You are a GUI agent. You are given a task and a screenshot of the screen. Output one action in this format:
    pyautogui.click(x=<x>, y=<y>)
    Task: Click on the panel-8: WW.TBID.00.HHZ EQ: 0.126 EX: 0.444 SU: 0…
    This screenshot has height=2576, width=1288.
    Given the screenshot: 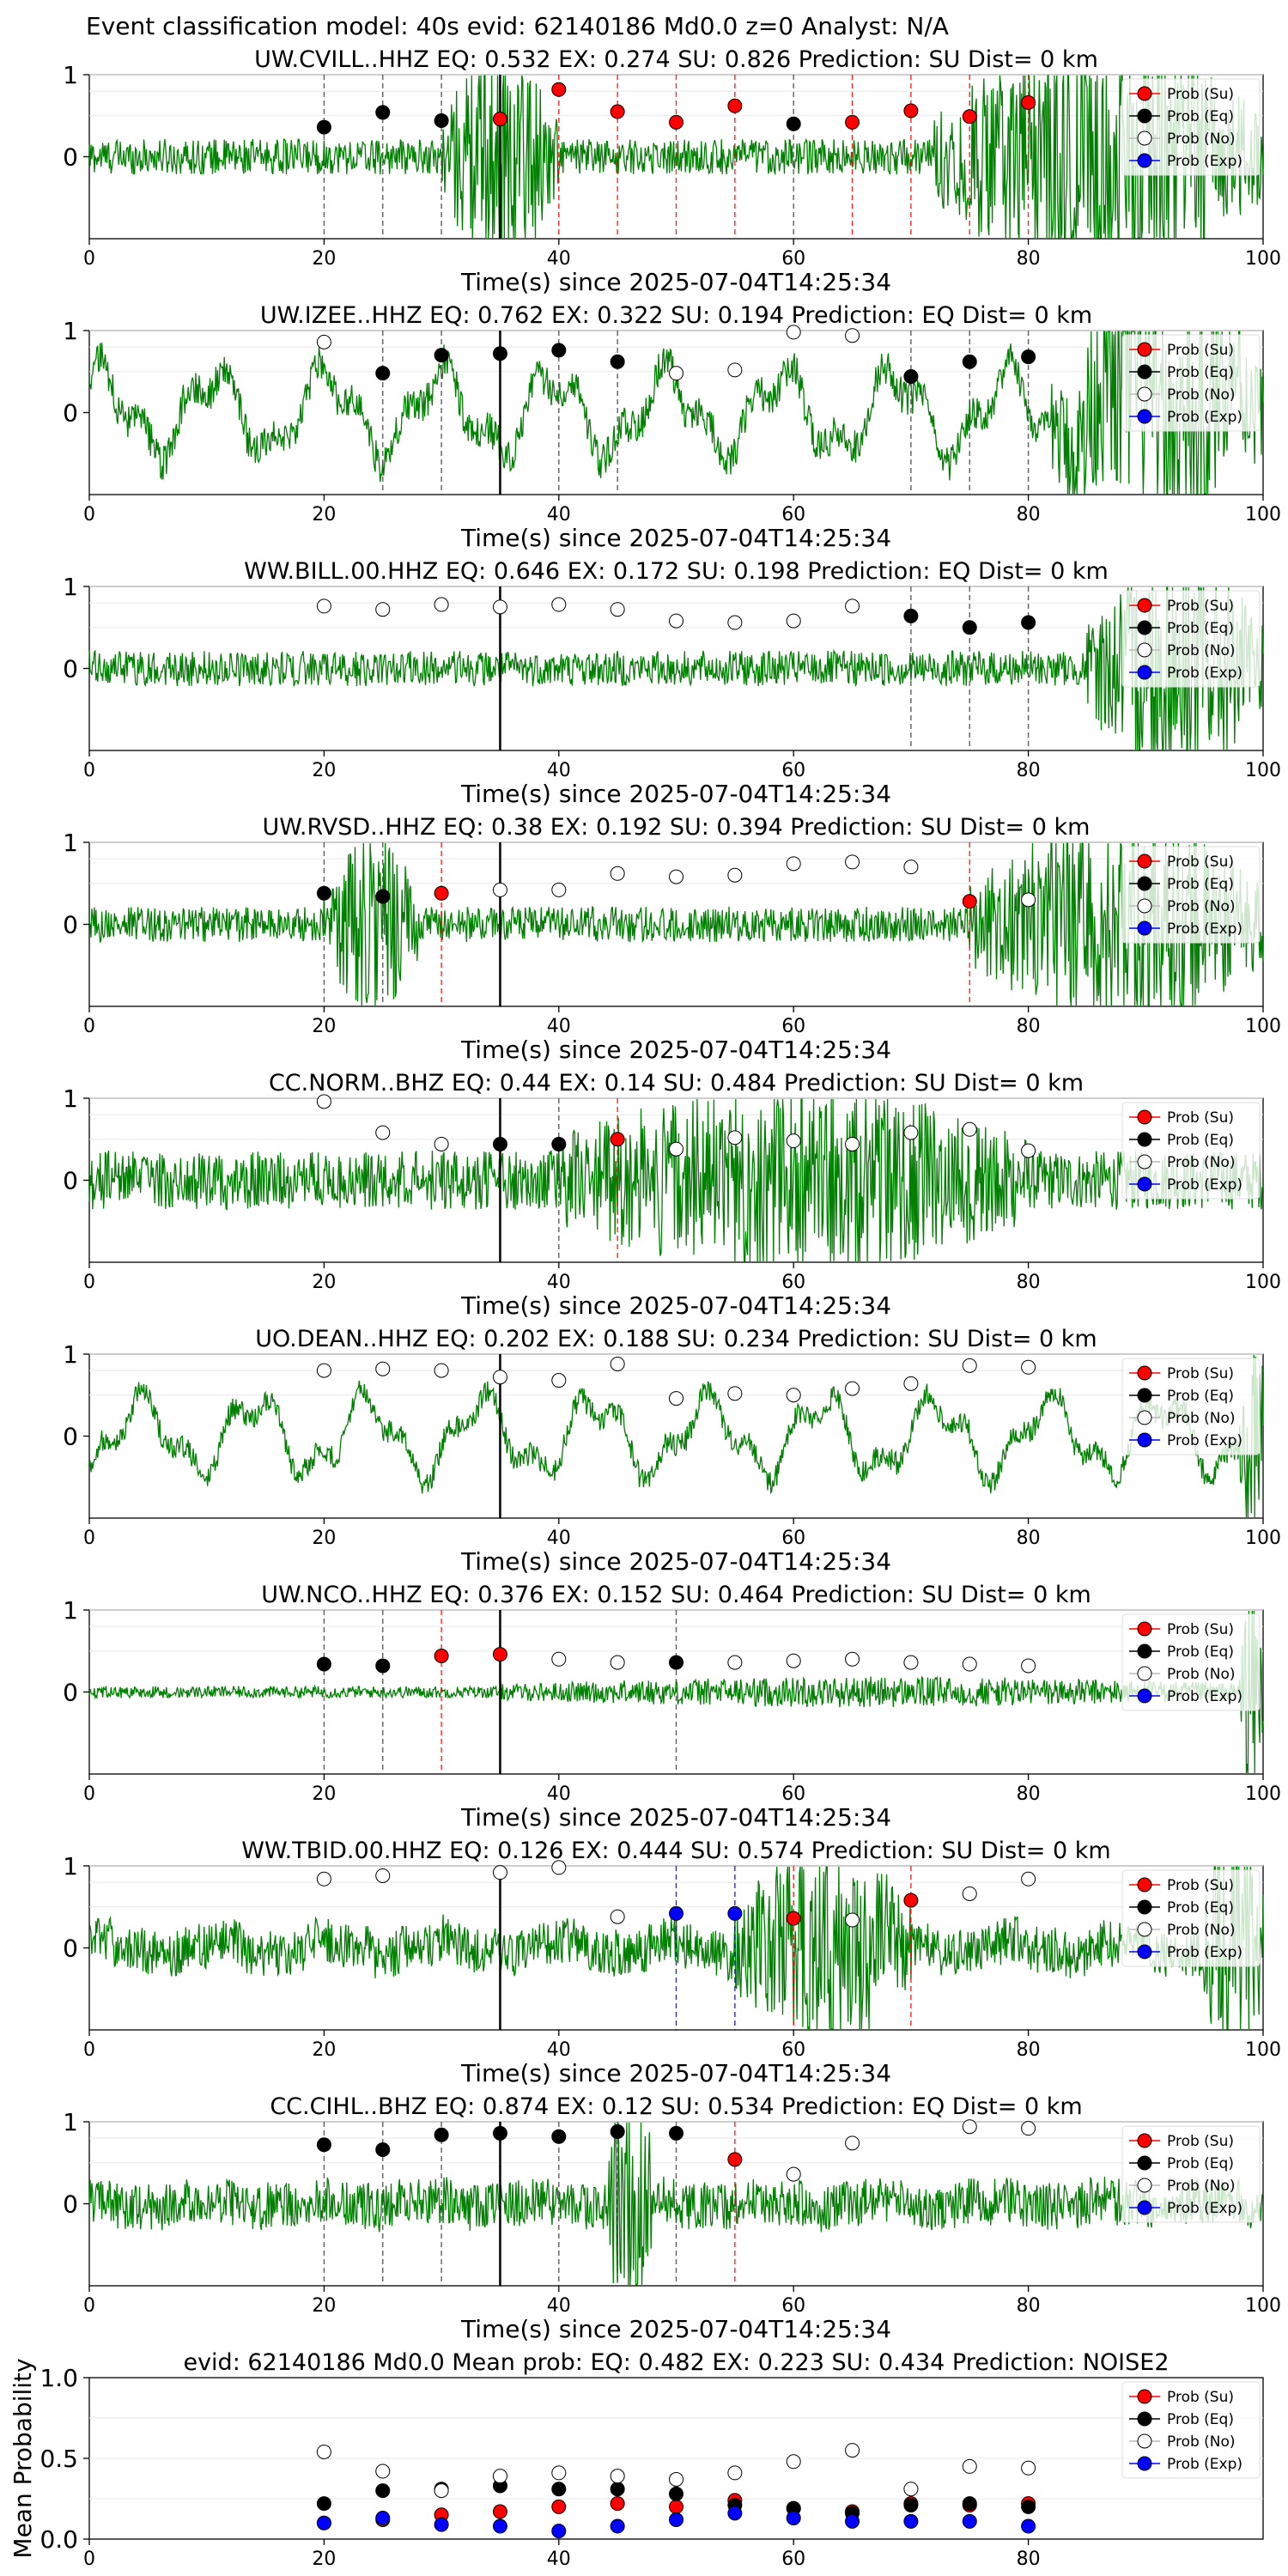 What is the action you would take?
    pyautogui.click(x=672, y=1962)
    